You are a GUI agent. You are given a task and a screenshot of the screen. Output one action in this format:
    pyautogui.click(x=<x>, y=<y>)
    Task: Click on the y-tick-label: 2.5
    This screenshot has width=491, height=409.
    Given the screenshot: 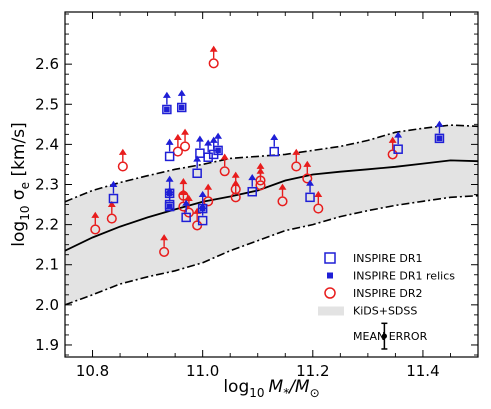 What is the action you would take?
    pyautogui.click(x=47, y=104)
    